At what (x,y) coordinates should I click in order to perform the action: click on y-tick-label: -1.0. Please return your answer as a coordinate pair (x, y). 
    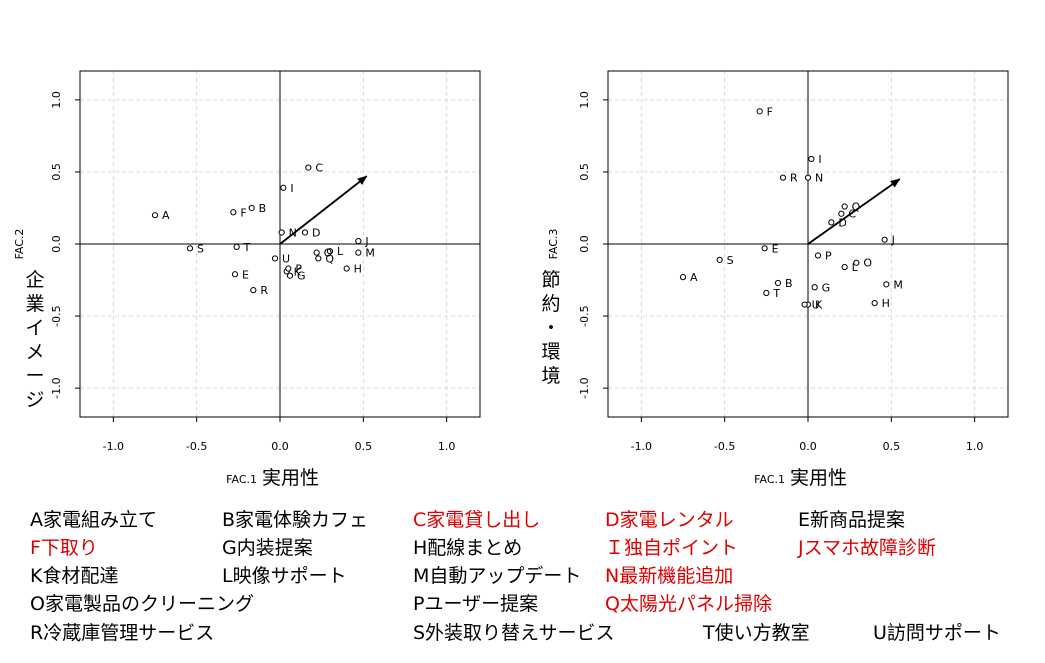
    Looking at the image, I should click on (56, 387).